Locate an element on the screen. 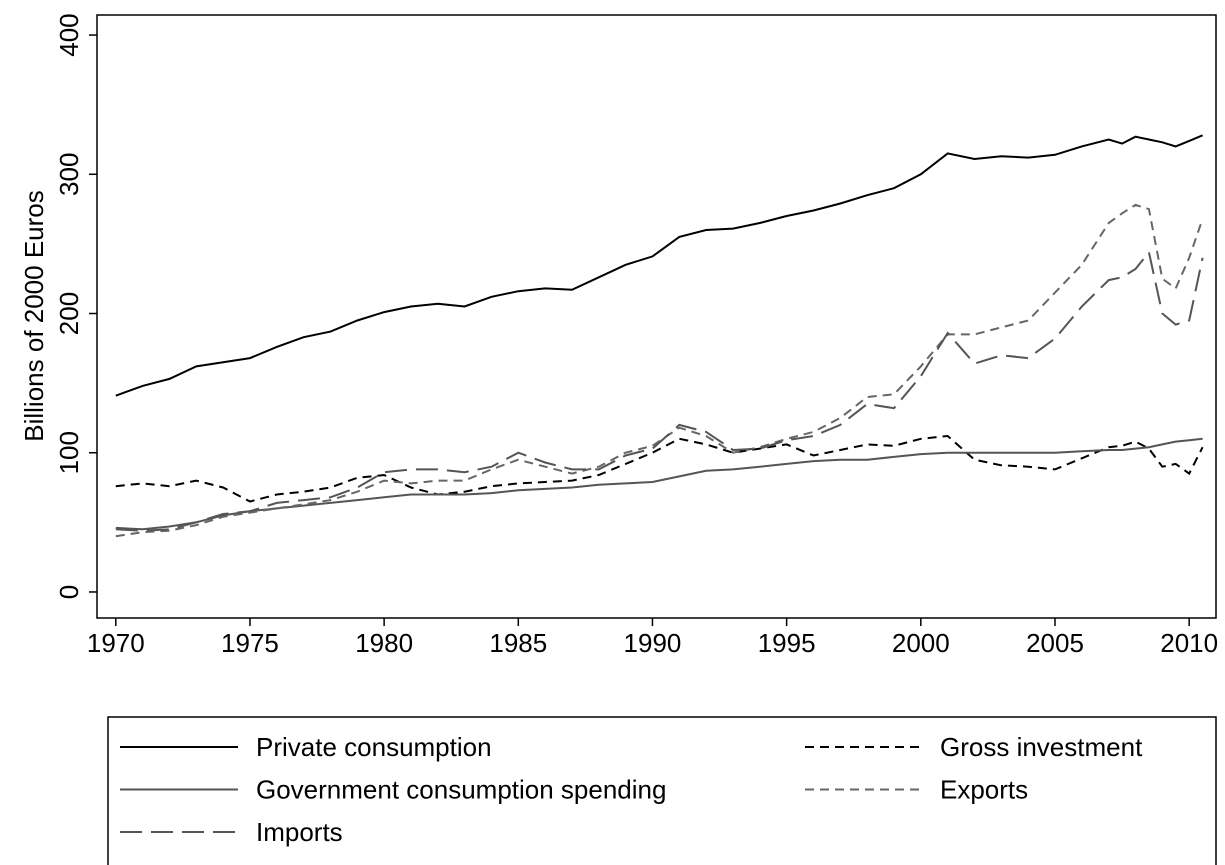 The height and width of the screenshot is (865, 1225). x-tick-label: 1995 is located at coordinates (787, 643).